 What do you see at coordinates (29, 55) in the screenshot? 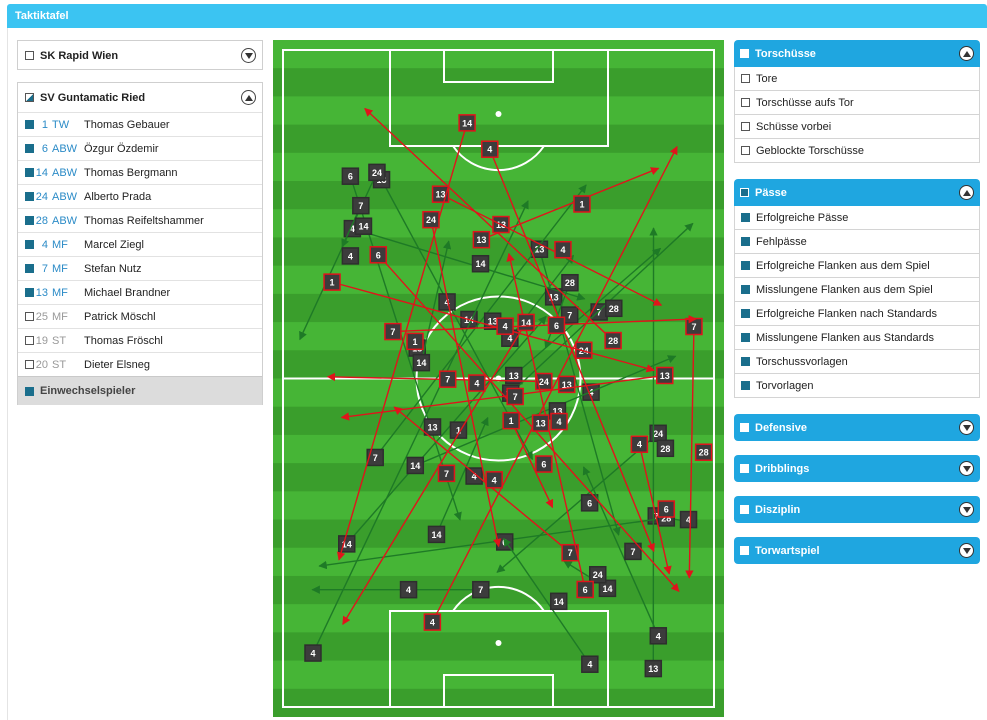
I see `team-checkbox-rapid` at bounding box center [29, 55].